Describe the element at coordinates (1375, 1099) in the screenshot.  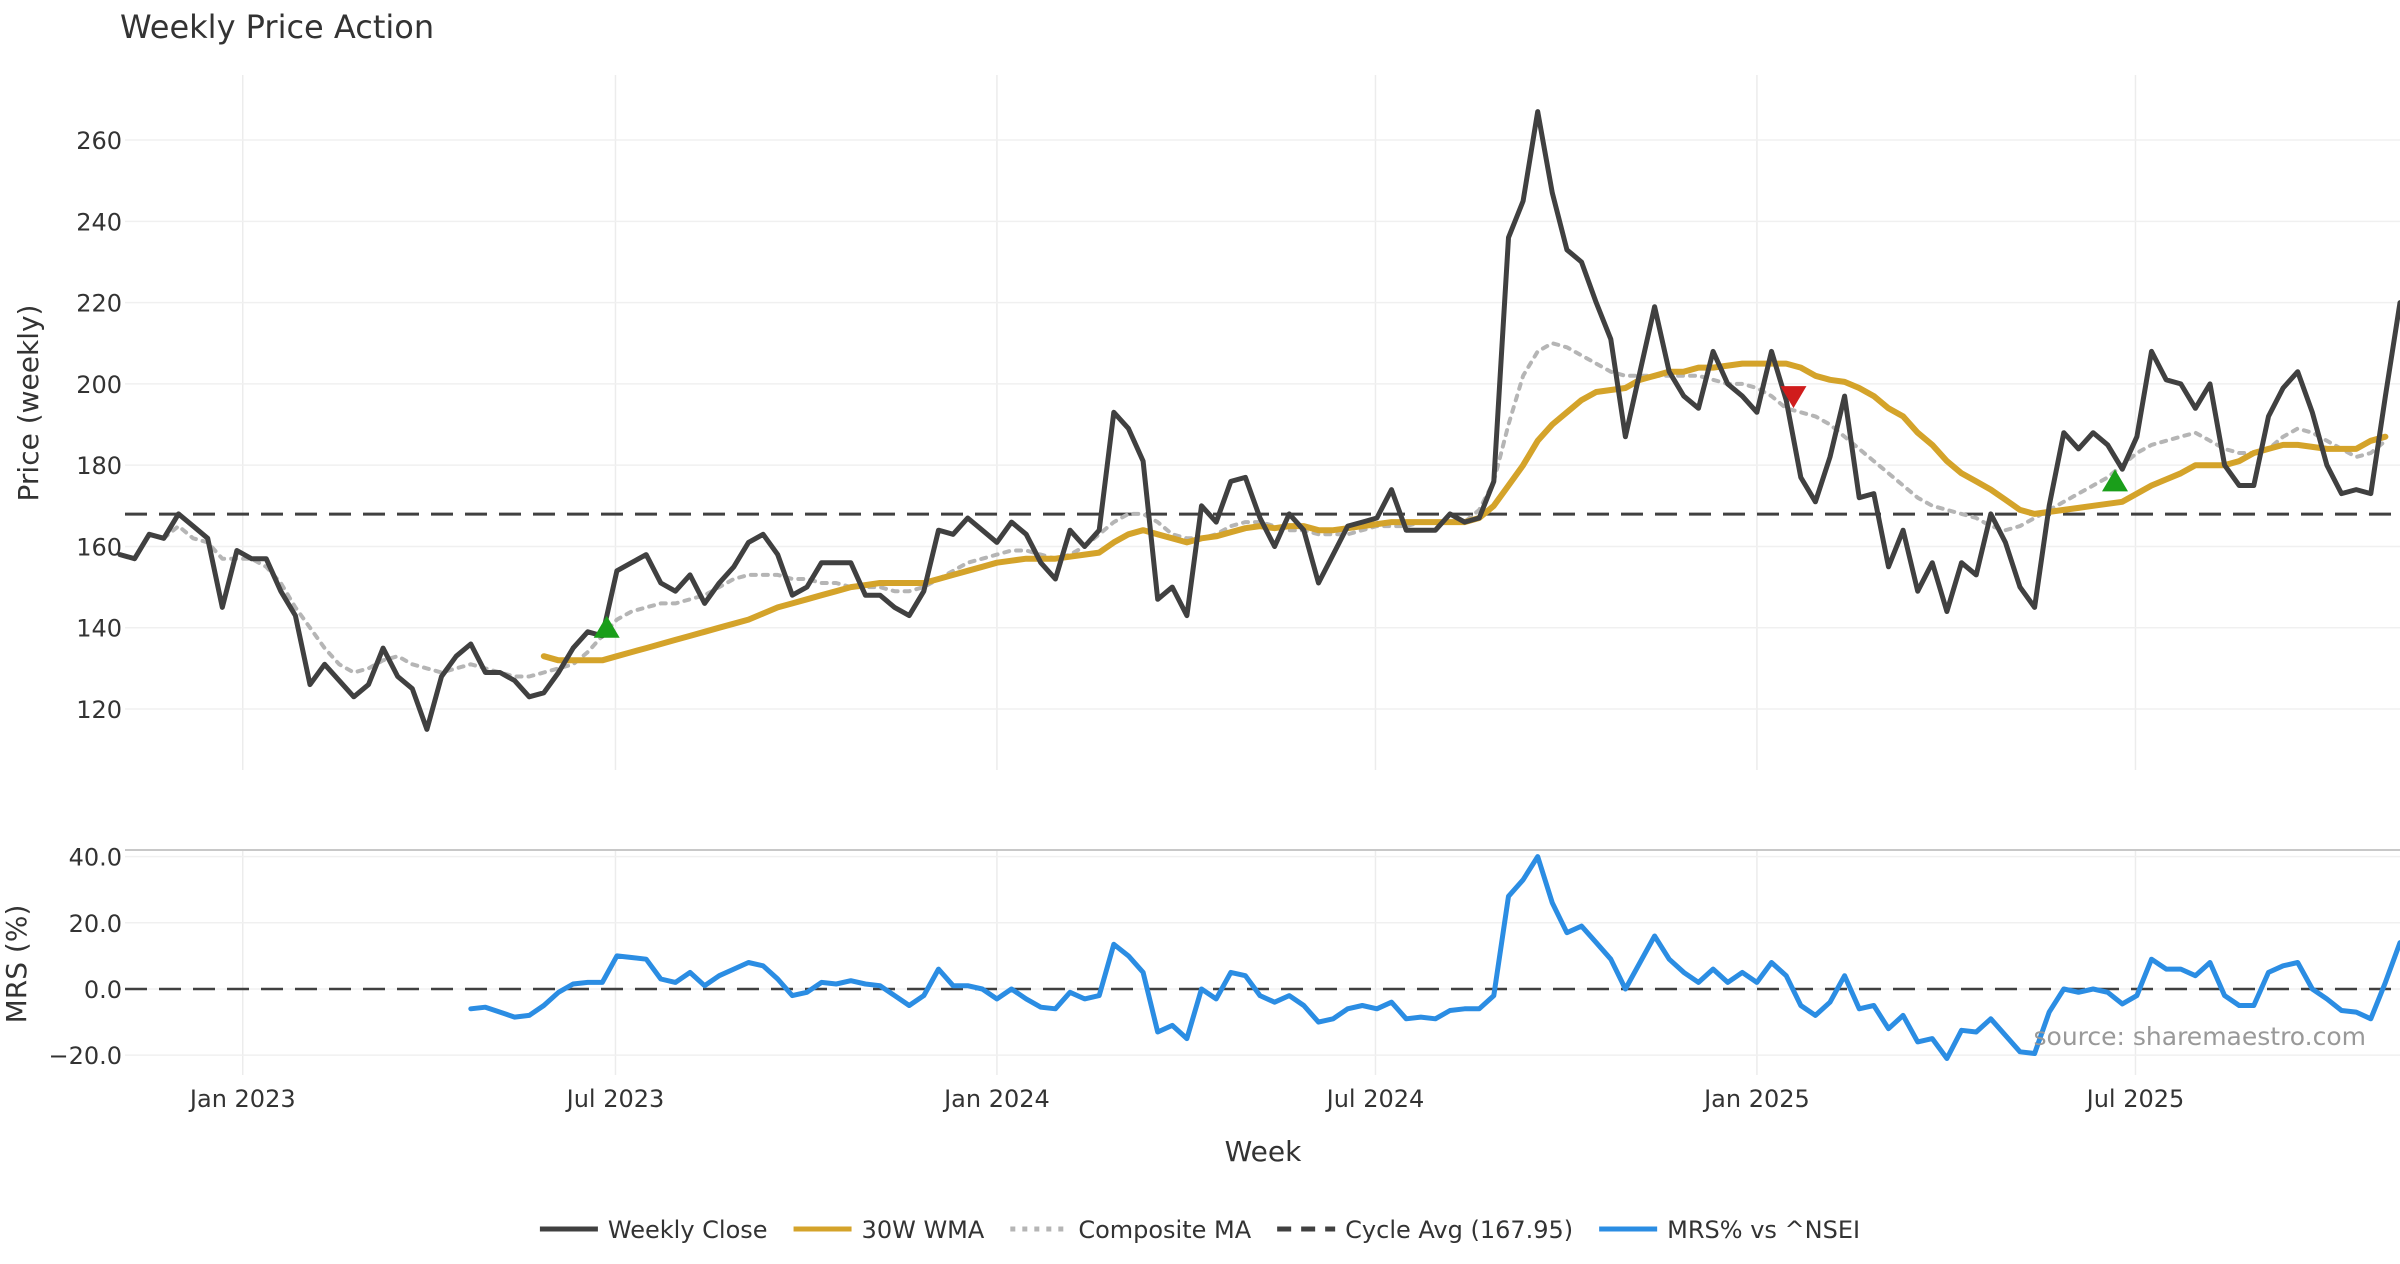
I see `x-tick-label: Jul 2024` at that location.